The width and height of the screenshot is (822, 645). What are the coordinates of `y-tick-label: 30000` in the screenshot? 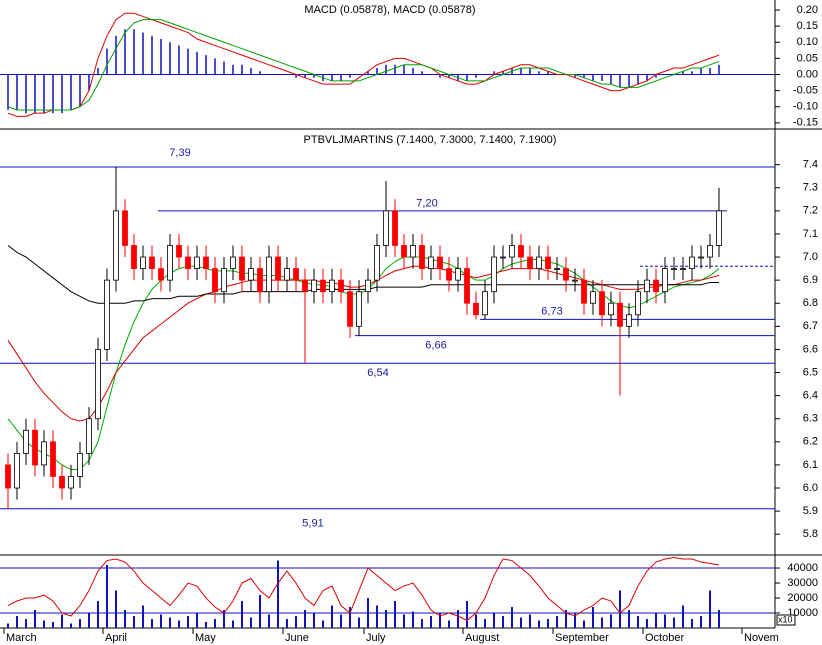 It's located at (802, 583).